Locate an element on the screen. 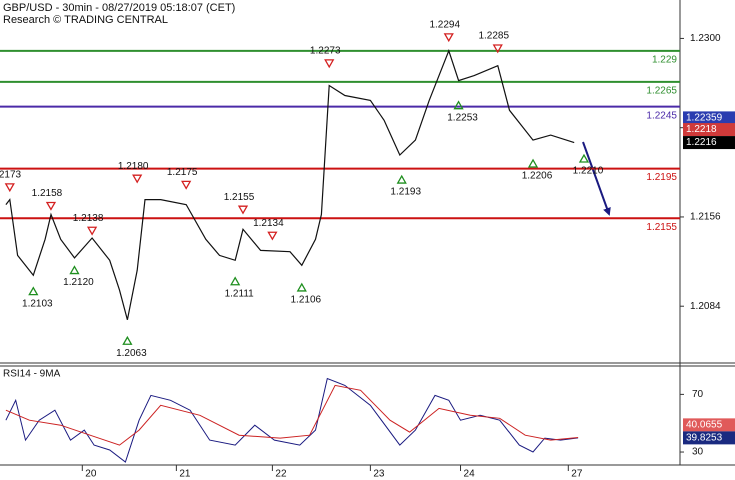 The height and width of the screenshot is (480, 735). pivot-label: 1.2210 is located at coordinates (588, 171).